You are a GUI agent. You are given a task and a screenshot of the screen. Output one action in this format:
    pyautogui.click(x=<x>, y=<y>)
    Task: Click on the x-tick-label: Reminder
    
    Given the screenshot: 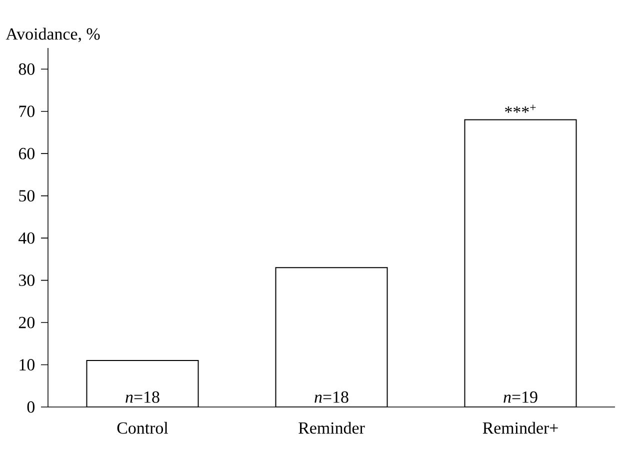 What is the action you would take?
    pyautogui.click(x=331, y=428)
    